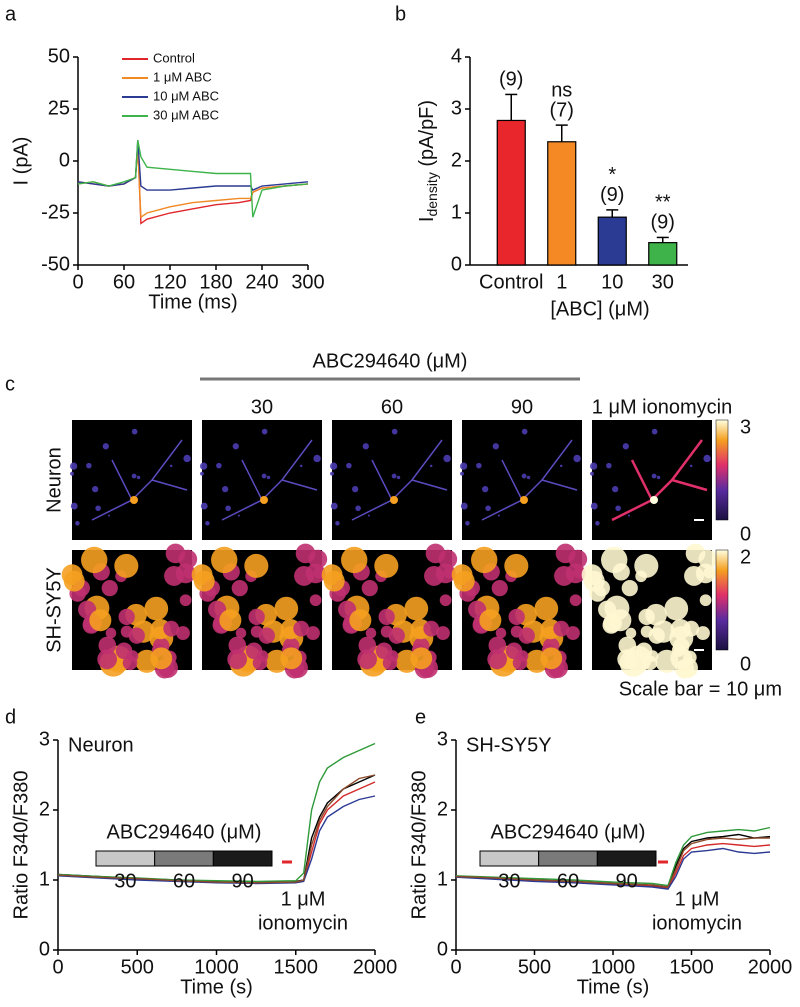  What do you see at coordinates (184, 832) in the screenshot?
I see `treatment-label: ABC294640 (μM)` at bounding box center [184, 832].